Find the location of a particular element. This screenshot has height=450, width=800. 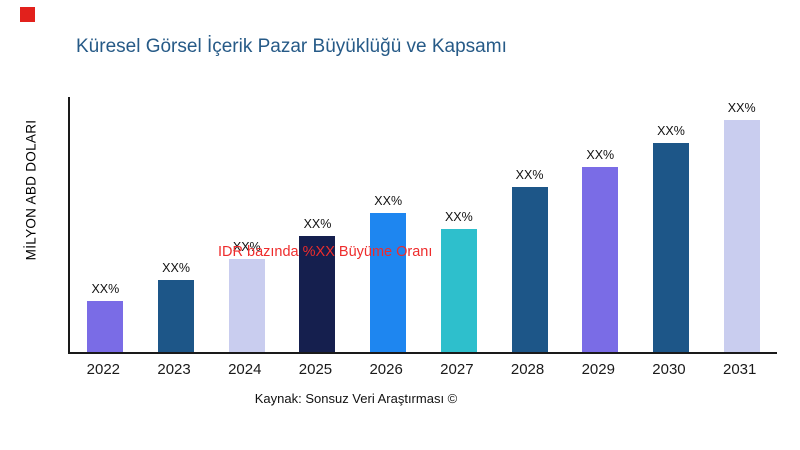

bar-value-label-2023: XX% is located at coordinates (176, 268).